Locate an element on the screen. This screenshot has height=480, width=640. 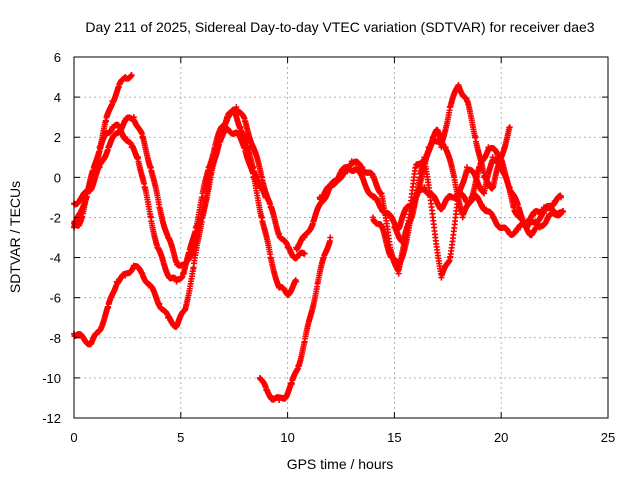
y-tick-label: 2 is located at coordinates (57, 137).